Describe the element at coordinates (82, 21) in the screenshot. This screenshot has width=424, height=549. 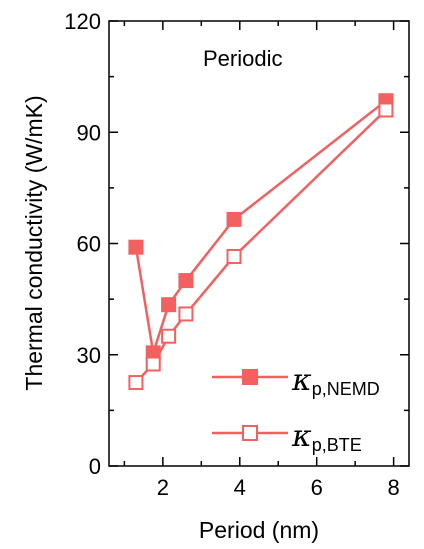
I see `y-tick-label: 120` at that location.